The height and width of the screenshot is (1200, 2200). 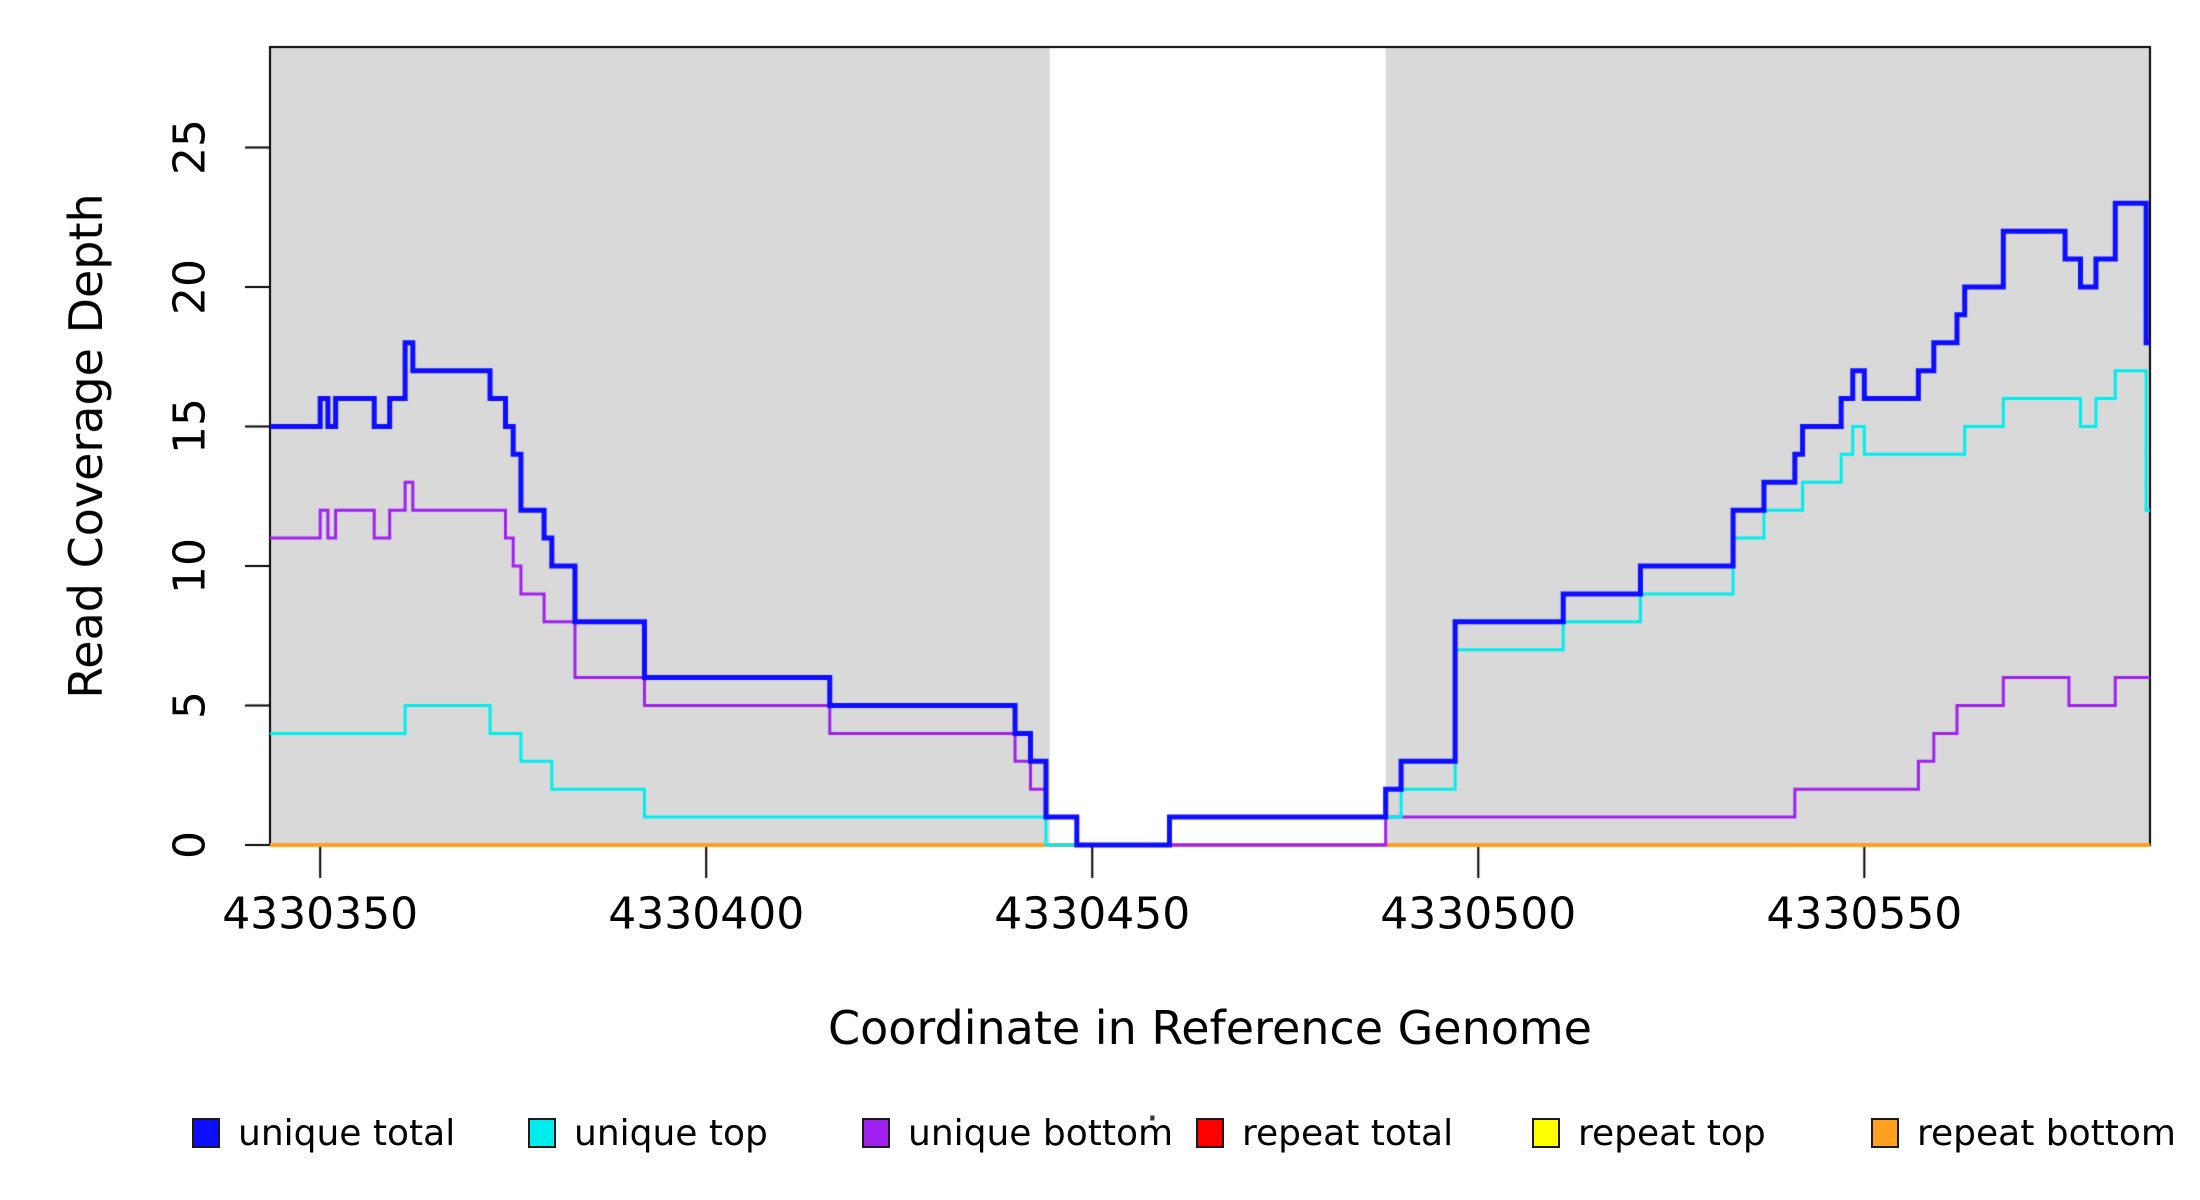 I want to click on legend-swatch-unique-total, so click(x=206, y=1133).